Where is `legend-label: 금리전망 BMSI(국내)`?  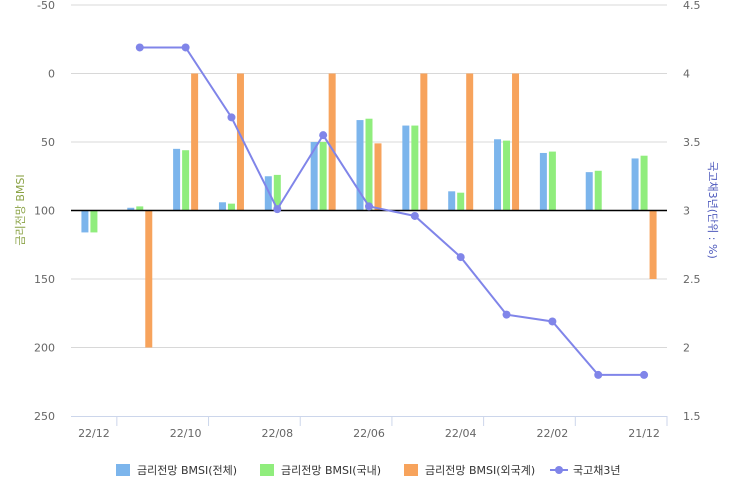 legend-label: 금리전망 BMSI(국내) is located at coordinates (331, 470).